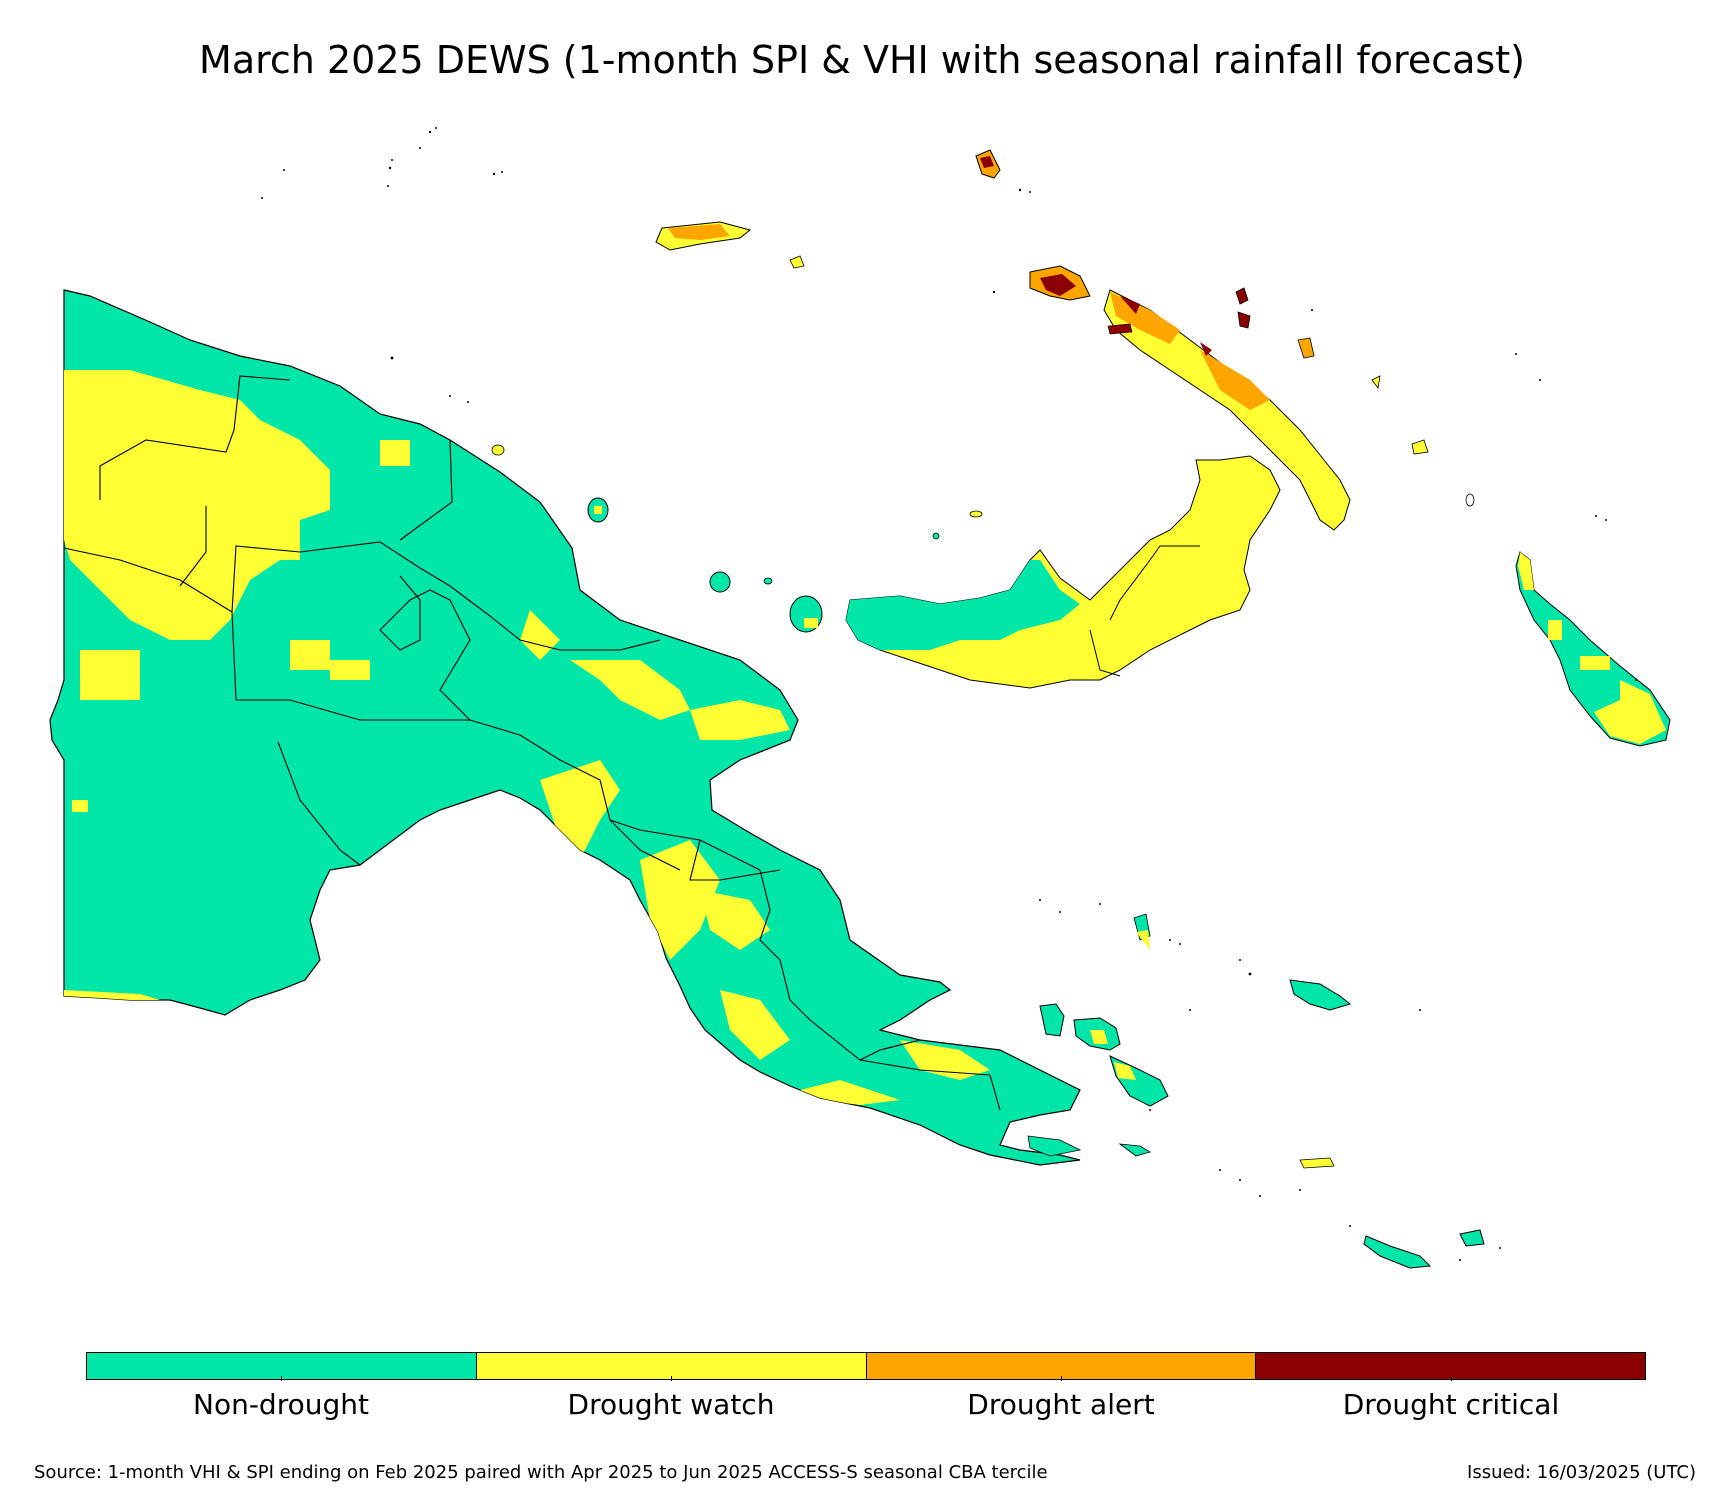  I want to click on goodenough-island, so click(1052, 1020).